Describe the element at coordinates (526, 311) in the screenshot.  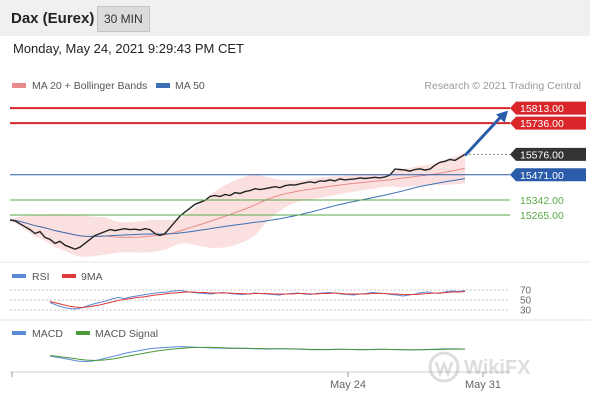
I see `rsi-level-label: 30` at that location.